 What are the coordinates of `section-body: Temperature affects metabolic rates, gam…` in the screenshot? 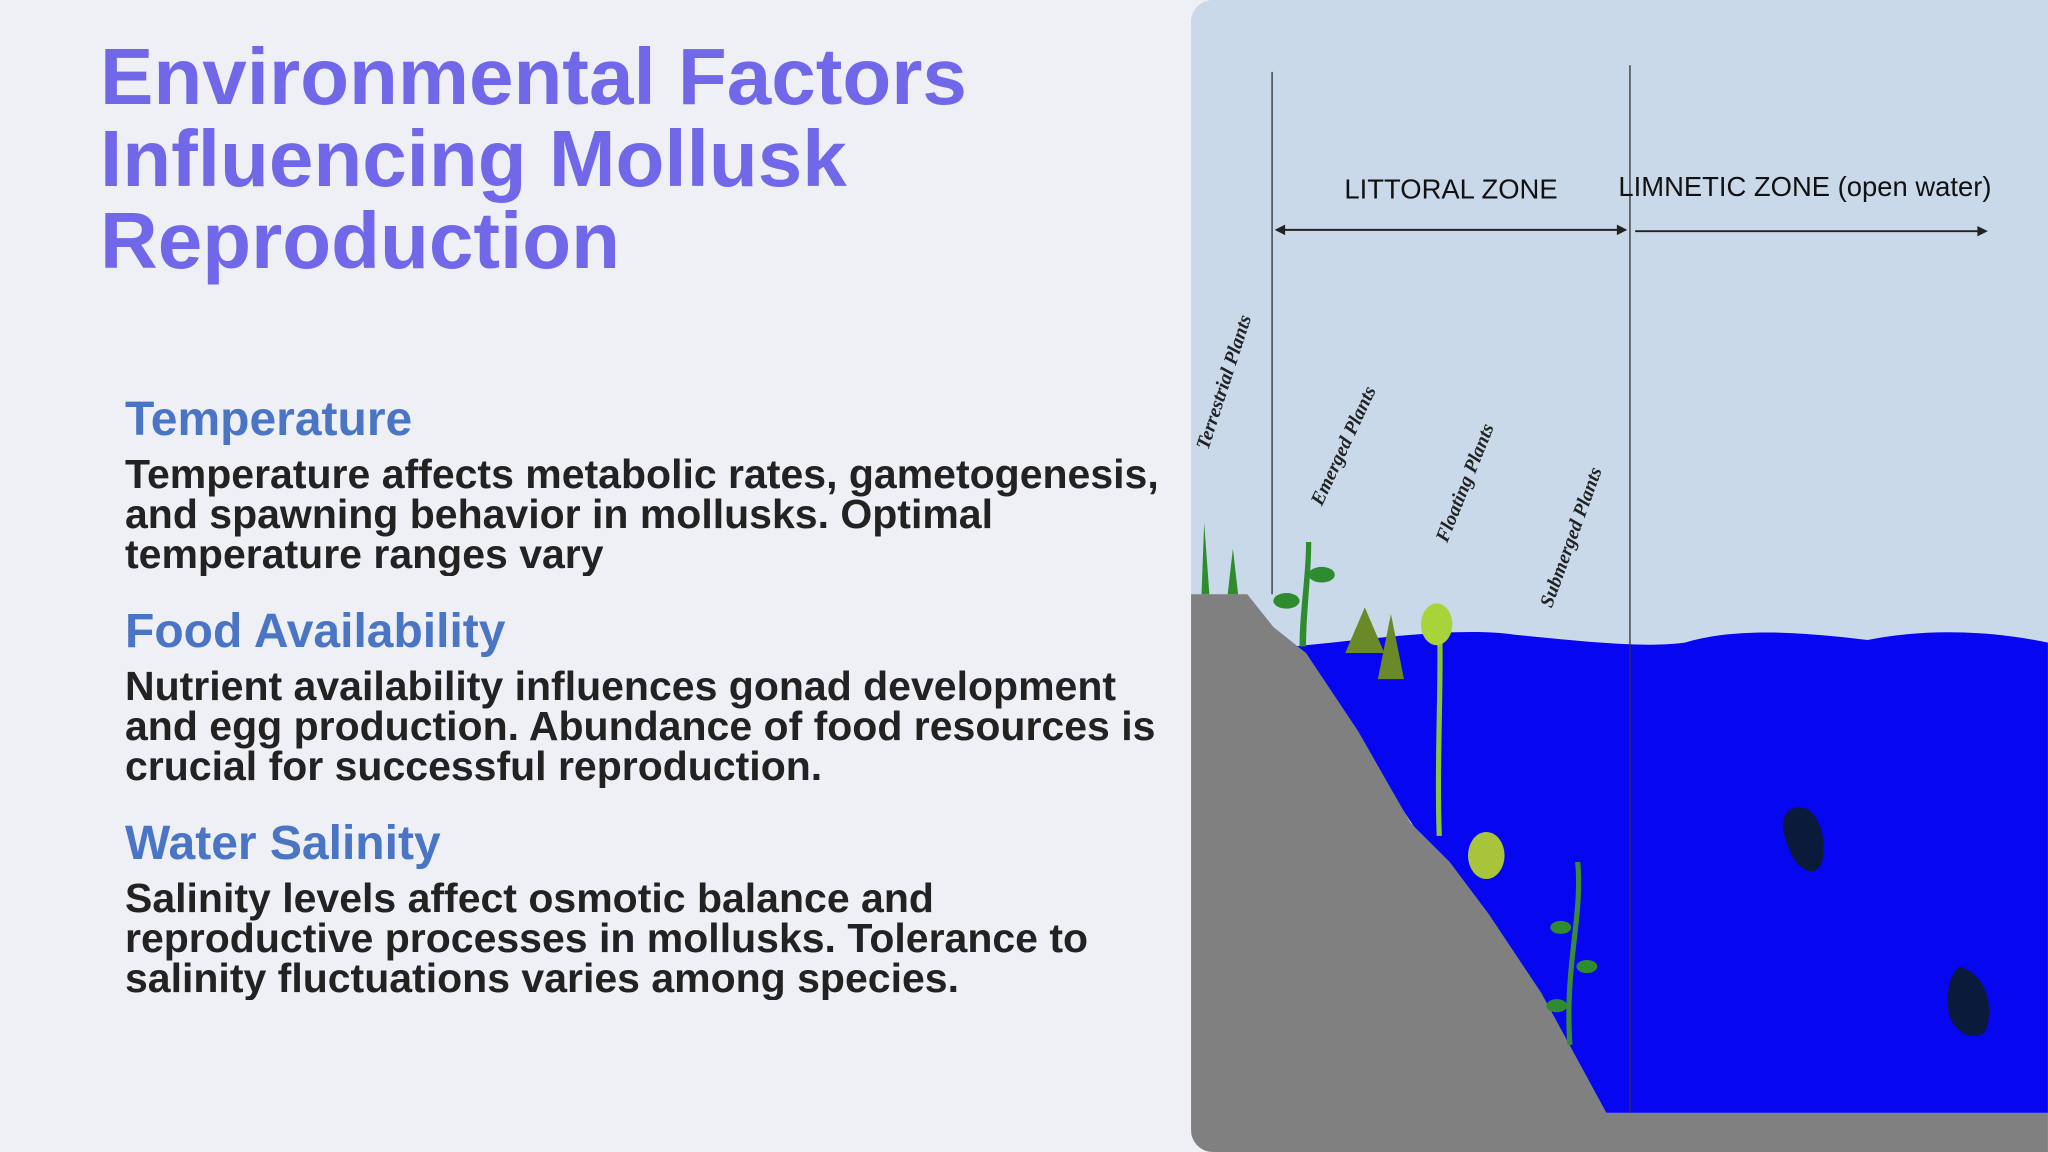 It's located at (642, 515).